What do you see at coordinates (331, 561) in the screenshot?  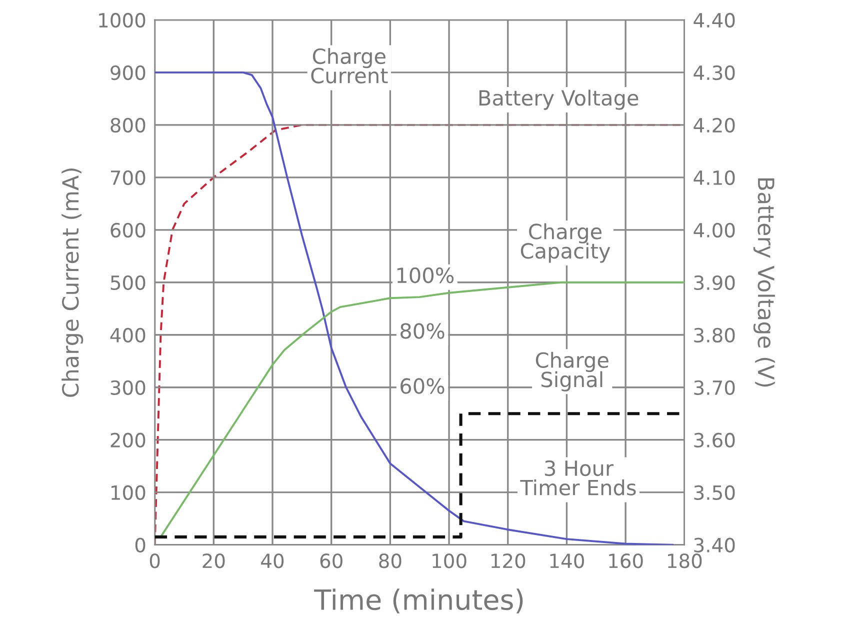 I see `x-tick-label: 60` at bounding box center [331, 561].